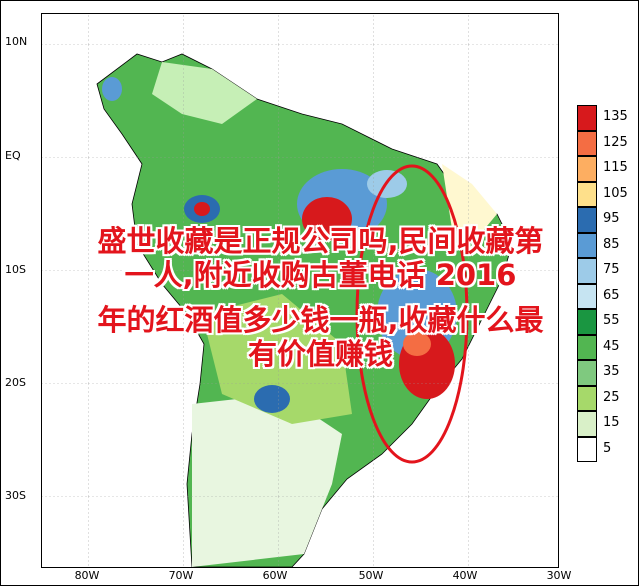  I want to click on legend-level-5: 5, so click(607, 448).